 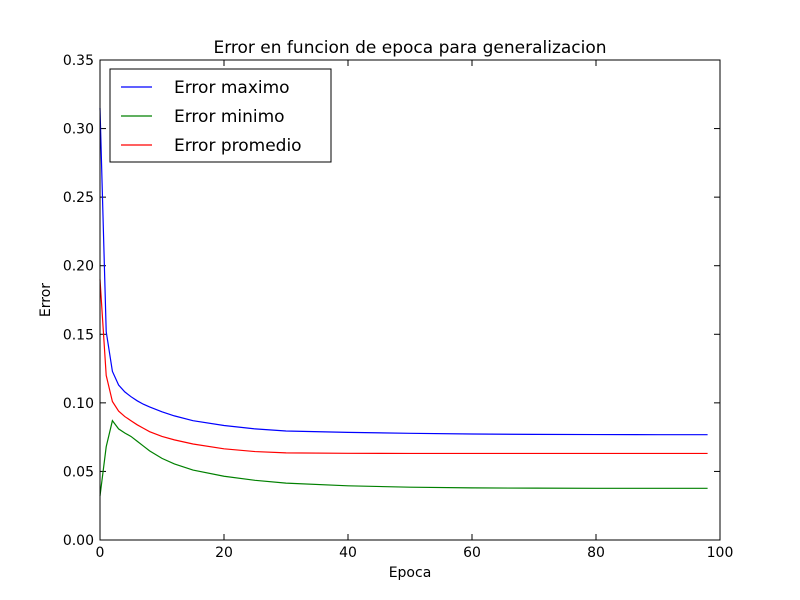 I want to click on x-tick-label: 0, so click(x=100, y=553).